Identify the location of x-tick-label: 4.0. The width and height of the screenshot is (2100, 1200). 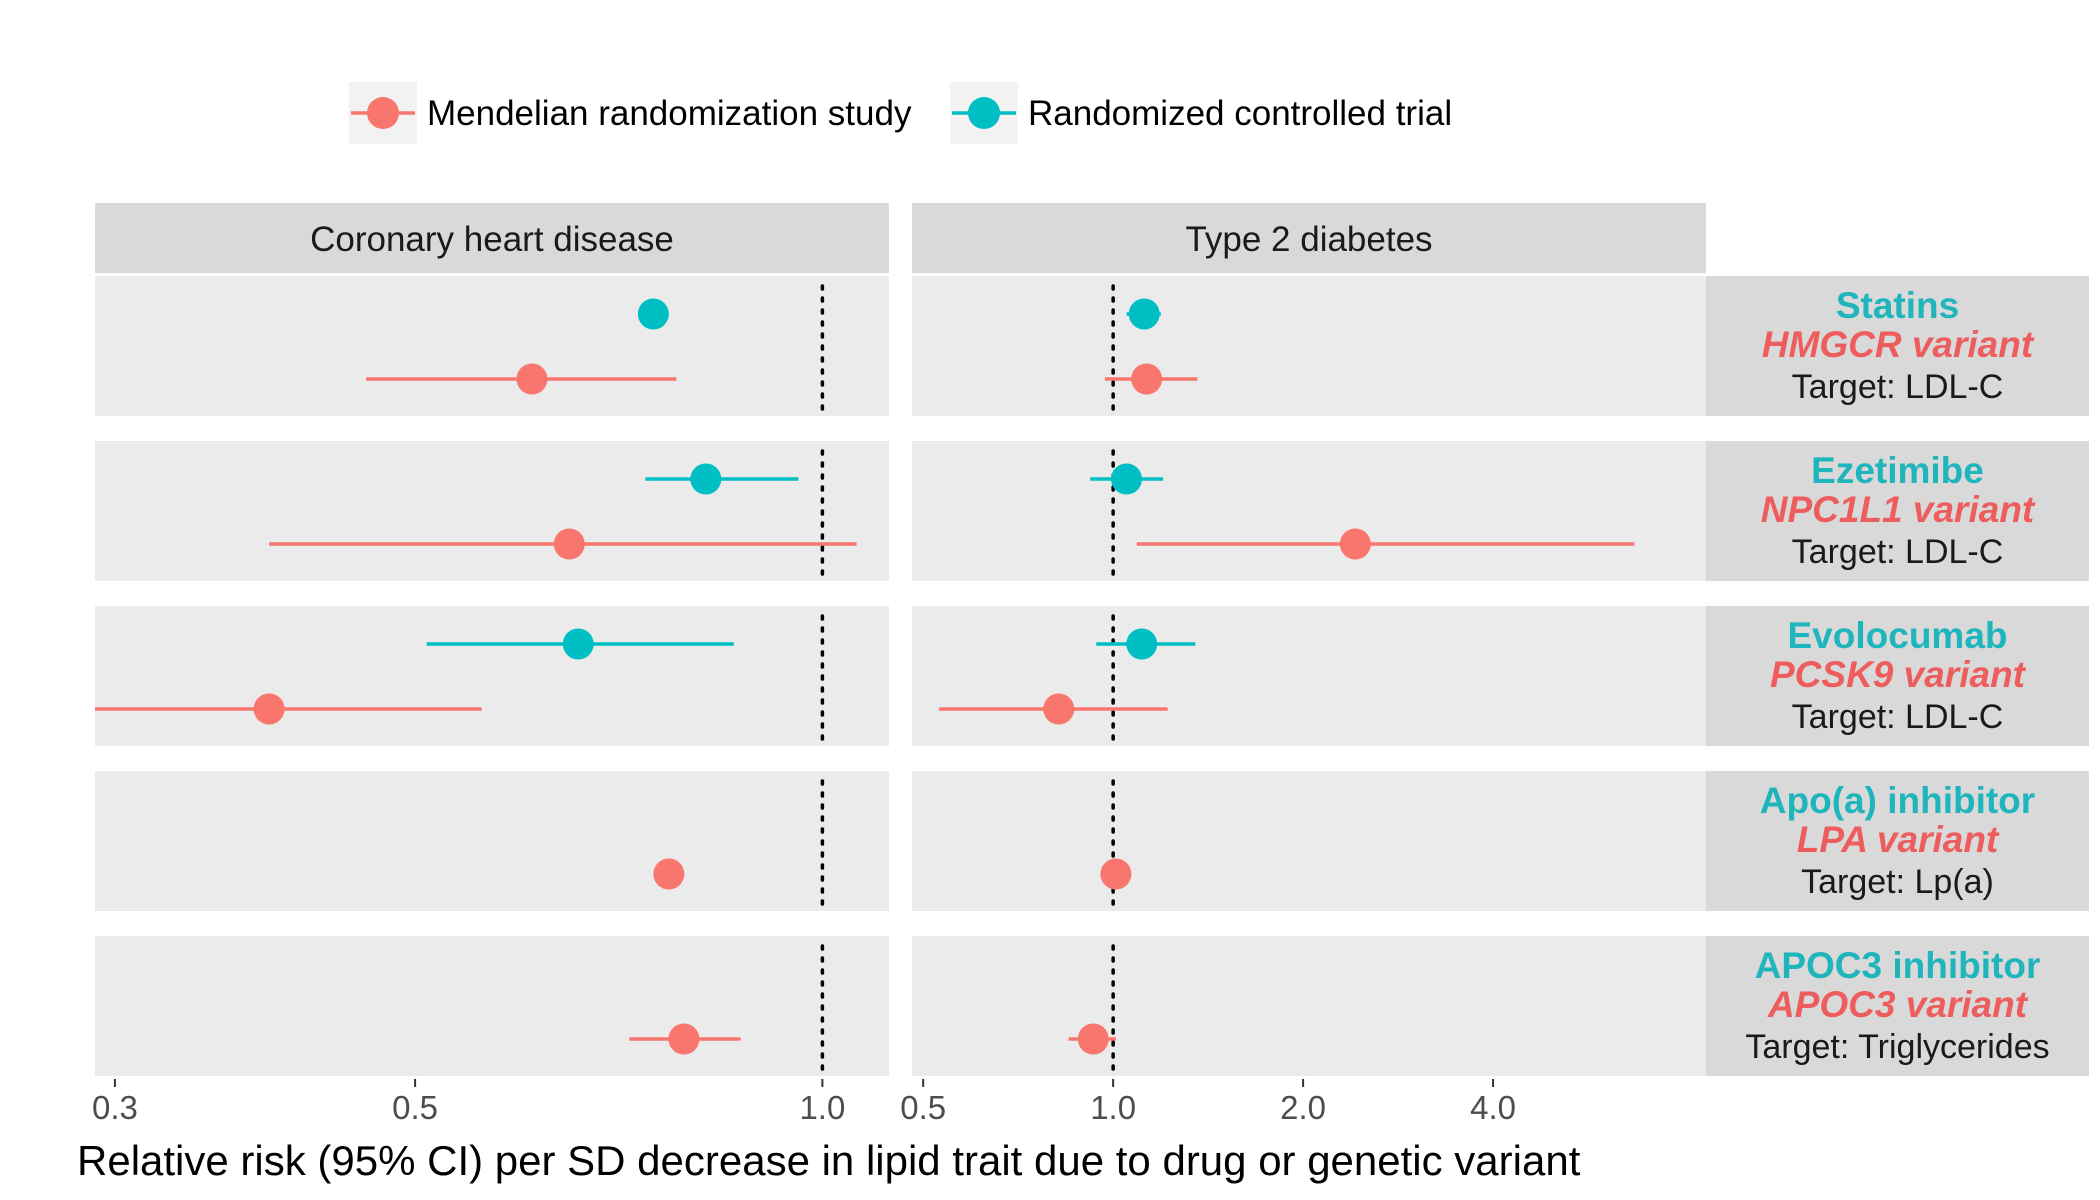
(1493, 1107).